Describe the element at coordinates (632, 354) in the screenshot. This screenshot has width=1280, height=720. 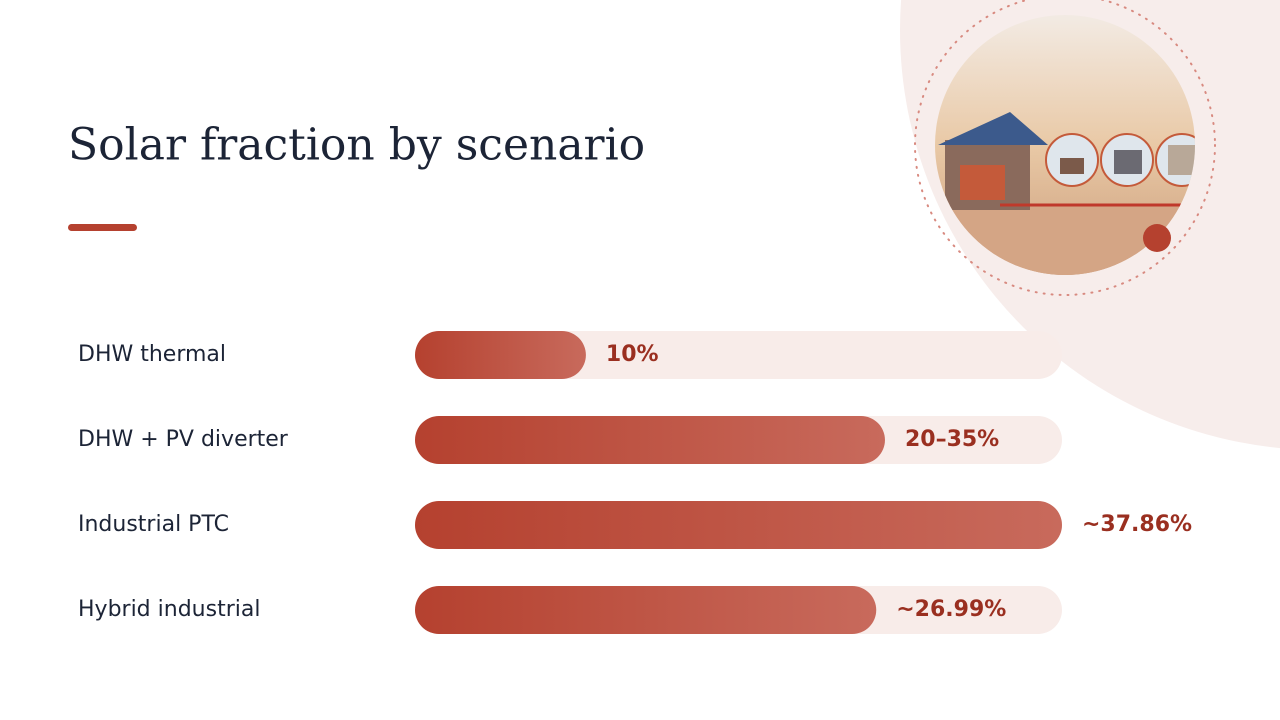
I see `value-label: 10%` at that location.